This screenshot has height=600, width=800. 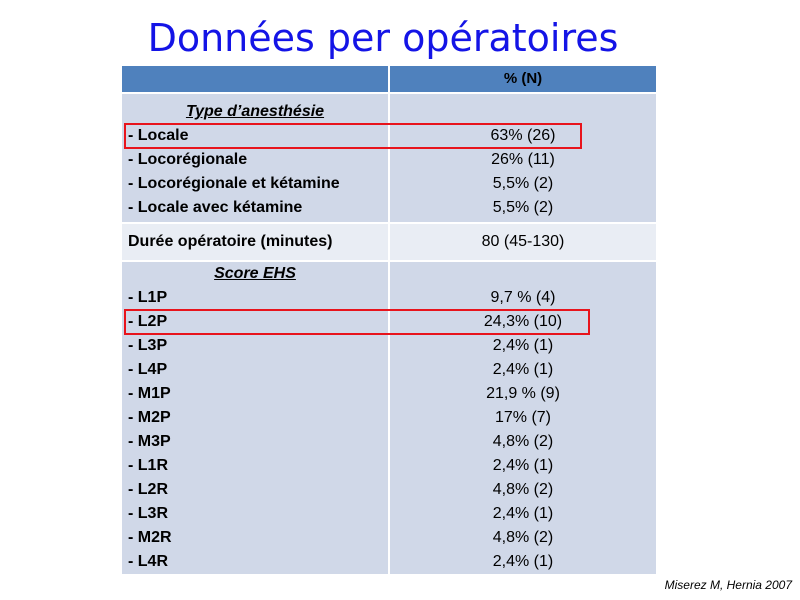 I want to click on duration-right-cell, so click(x=523, y=242).